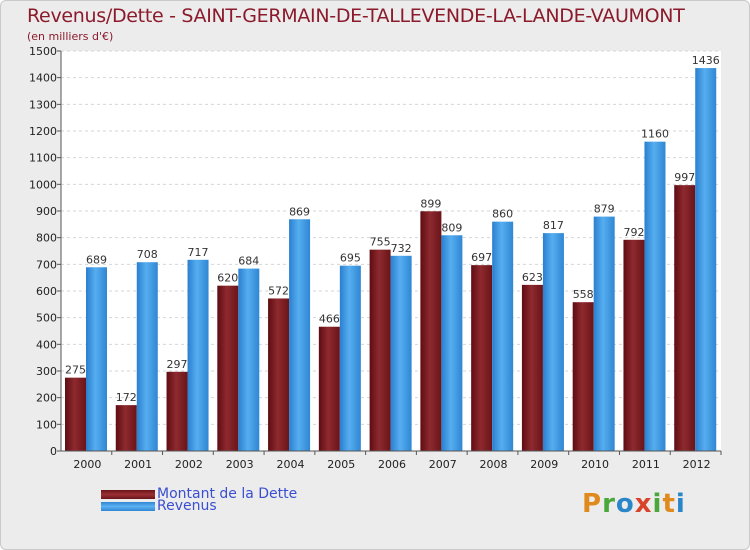 The width and height of the screenshot is (750, 550). Describe the element at coordinates (643, 504) in the screenshot. I see `logo-letter: x` at that location.